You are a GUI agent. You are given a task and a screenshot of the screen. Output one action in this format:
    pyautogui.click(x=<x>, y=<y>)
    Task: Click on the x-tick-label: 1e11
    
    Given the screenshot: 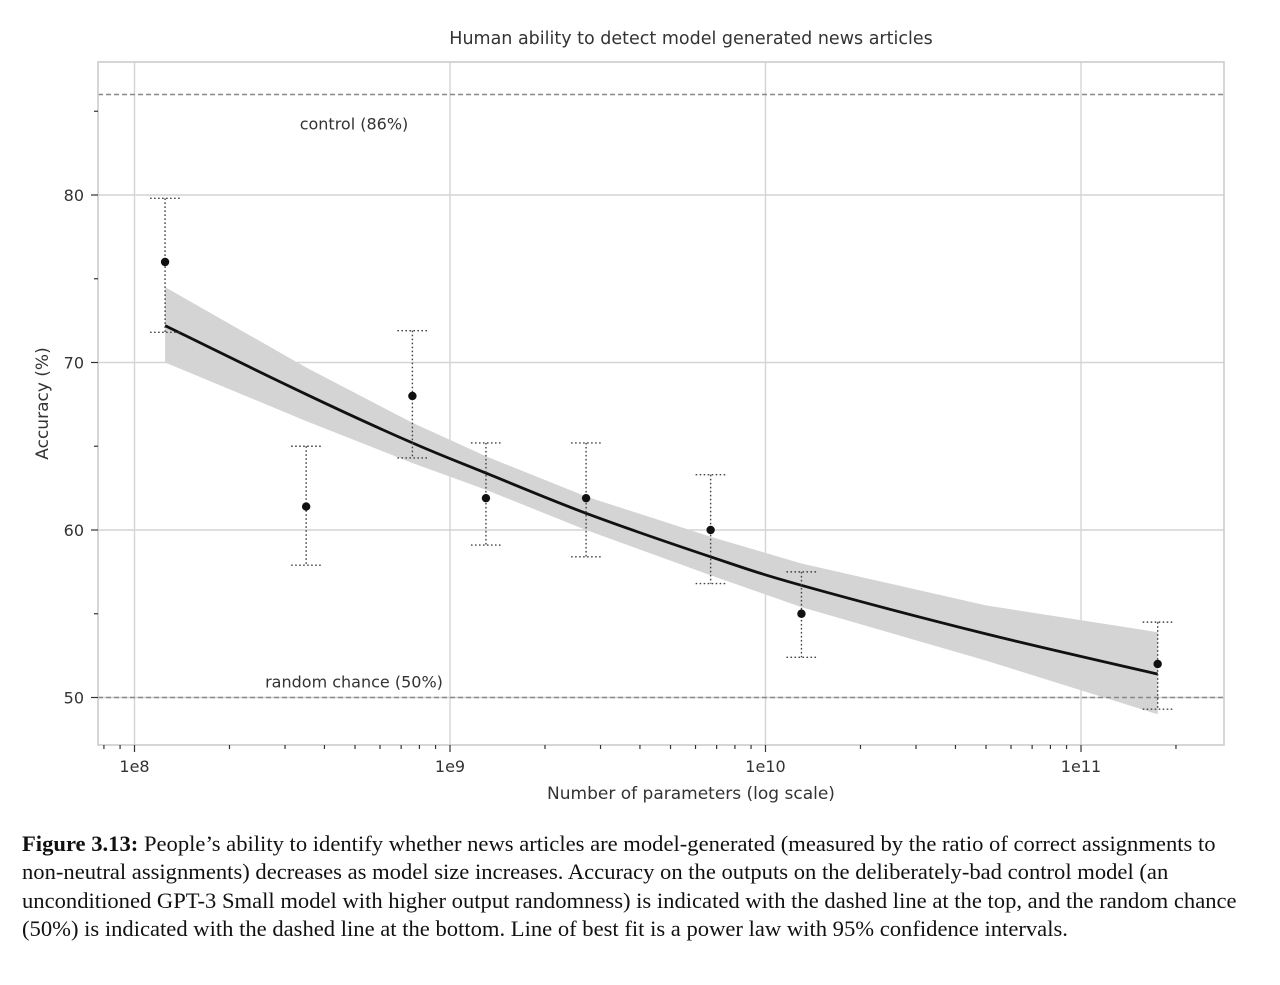 What is the action you would take?
    pyautogui.click(x=1081, y=766)
    